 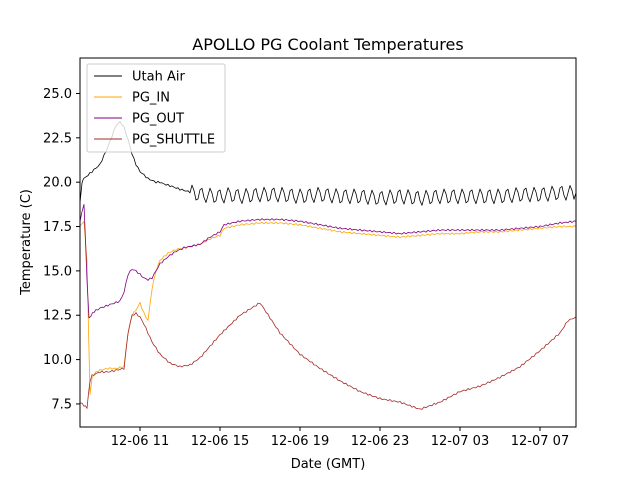 What do you see at coordinates (57, 94) in the screenshot?
I see `y-tick-label: 25.0` at bounding box center [57, 94].